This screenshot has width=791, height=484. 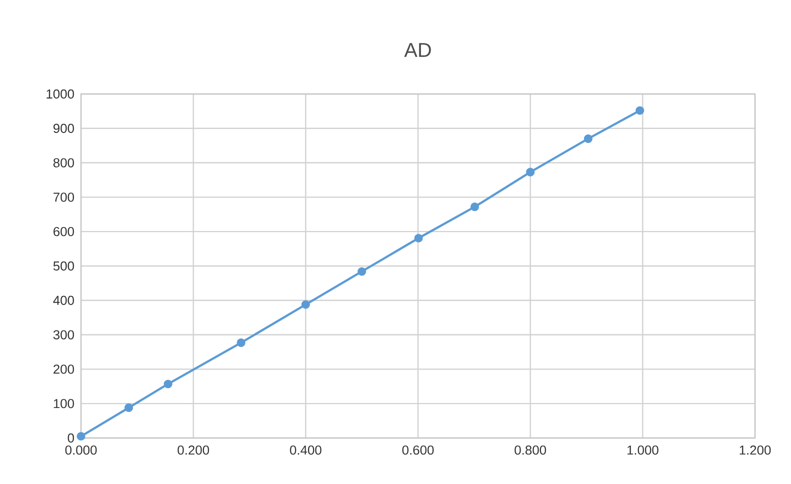 I want to click on x-tick-label: 1.200, so click(x=755, y=450).